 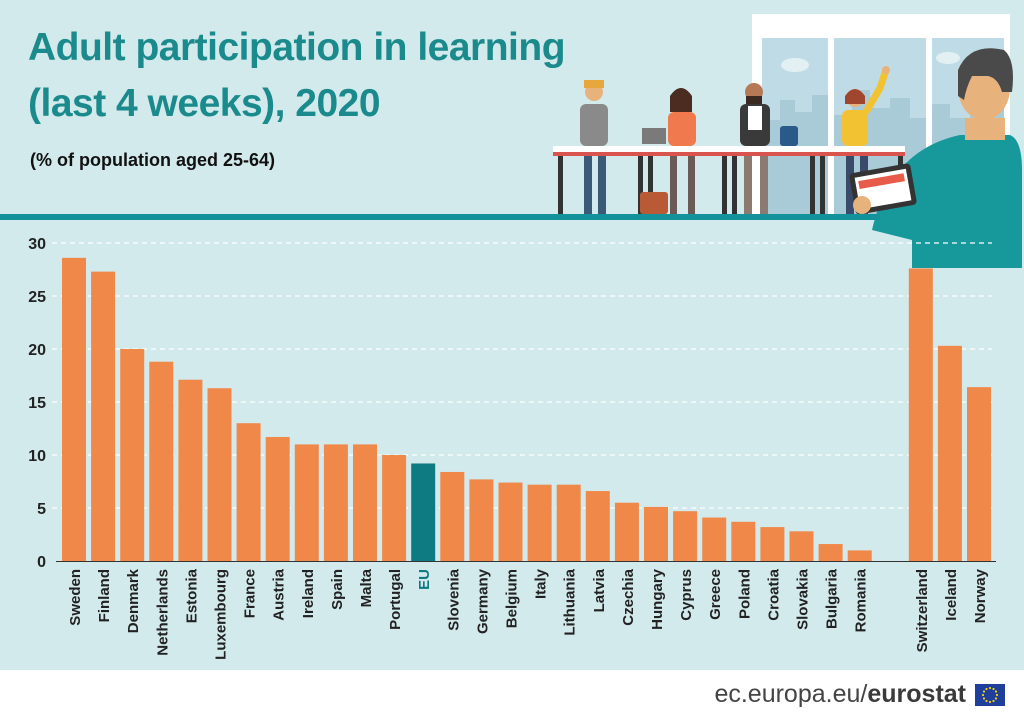 What do you see at coordinates (37, 456) in the screenshot?
I see `y-tick-label: 10` at bounding box center [37, 456].